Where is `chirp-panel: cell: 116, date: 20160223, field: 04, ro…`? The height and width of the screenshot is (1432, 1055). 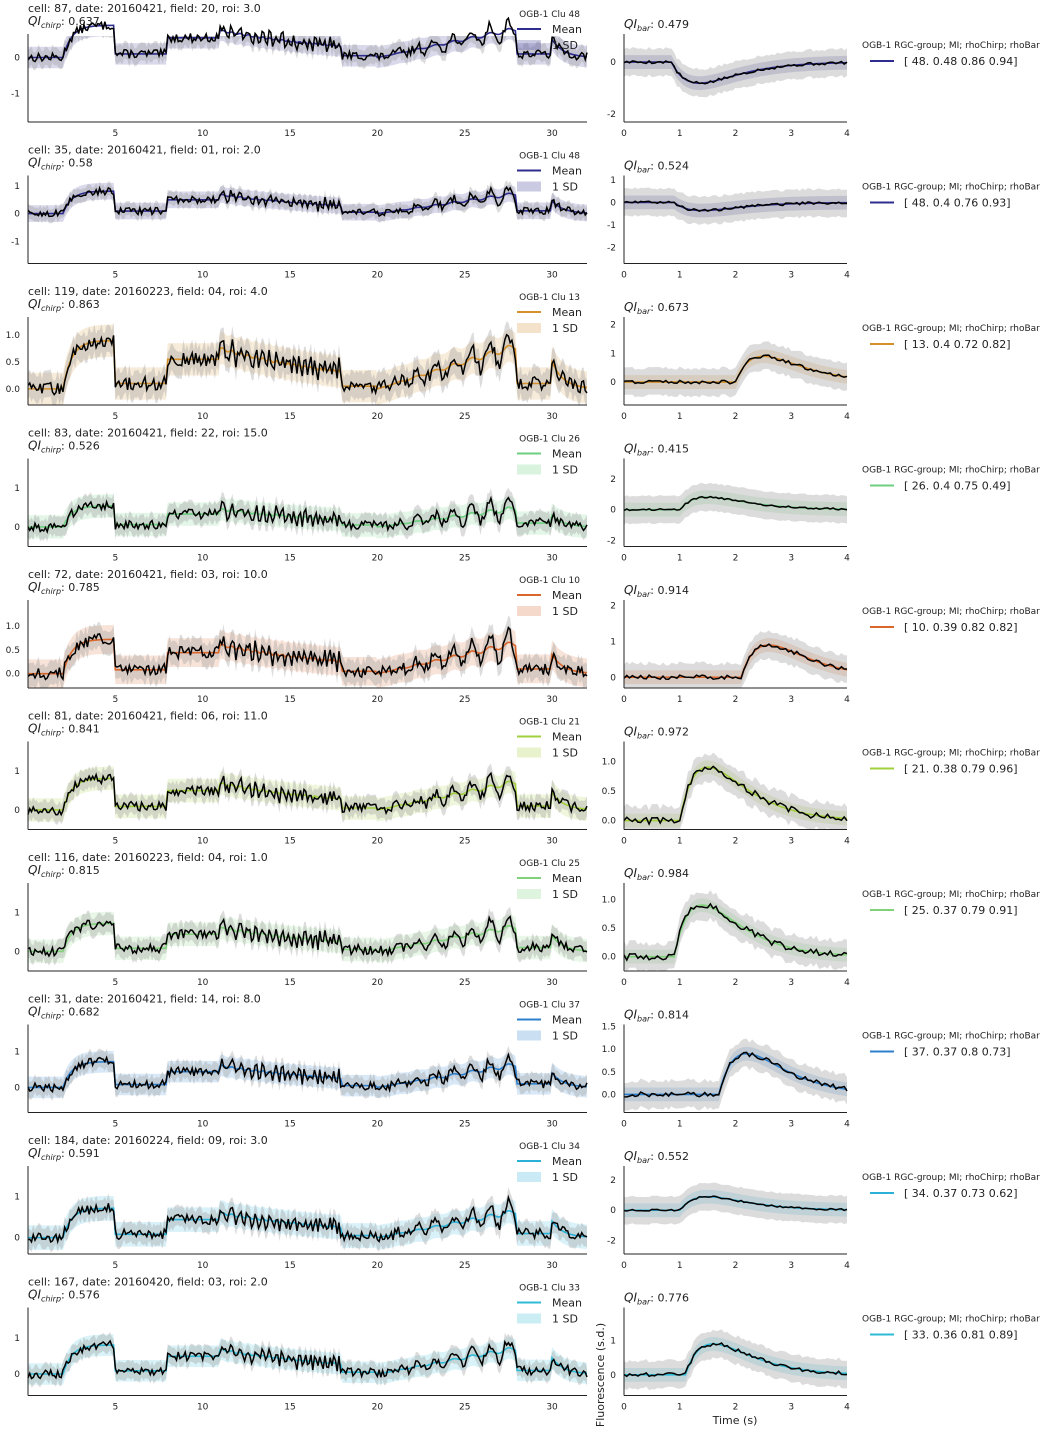 chirp-panel: cell: 116, date: 20160223, field: 04, ro… is located at coordinates (301, 919).